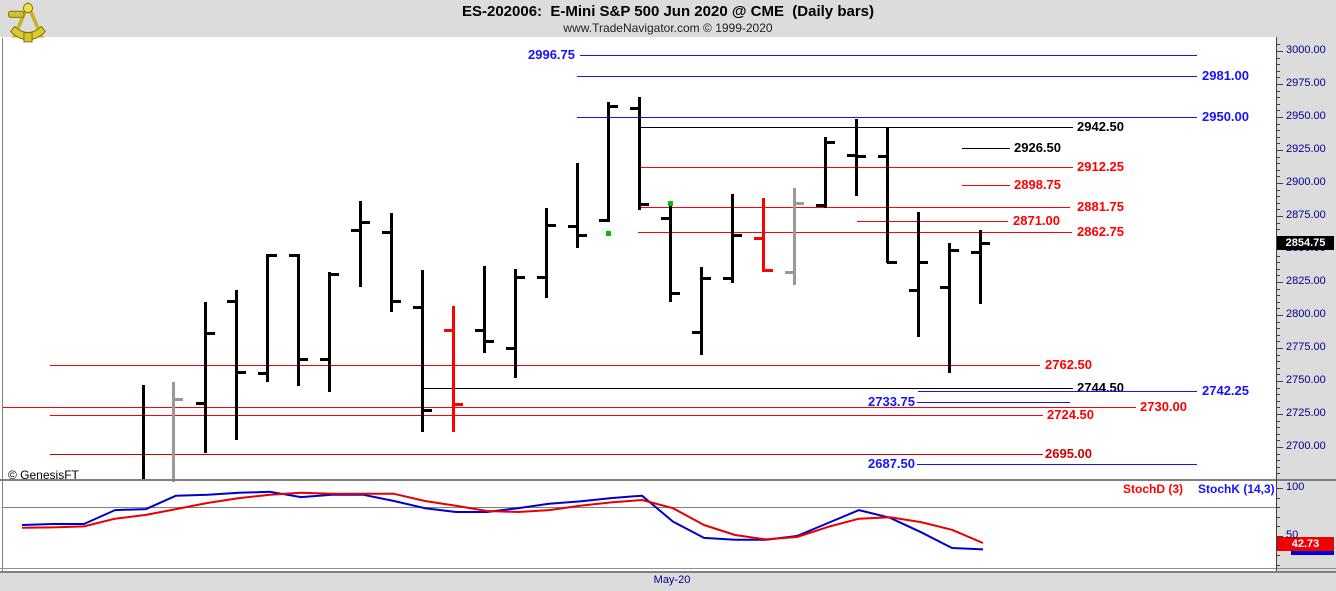 The width and height of the screenshot is (1336, 591). Describe the element at coordinates (1068, 453) in the screenshot. I see `price-level-label: 2695.00` at that location.